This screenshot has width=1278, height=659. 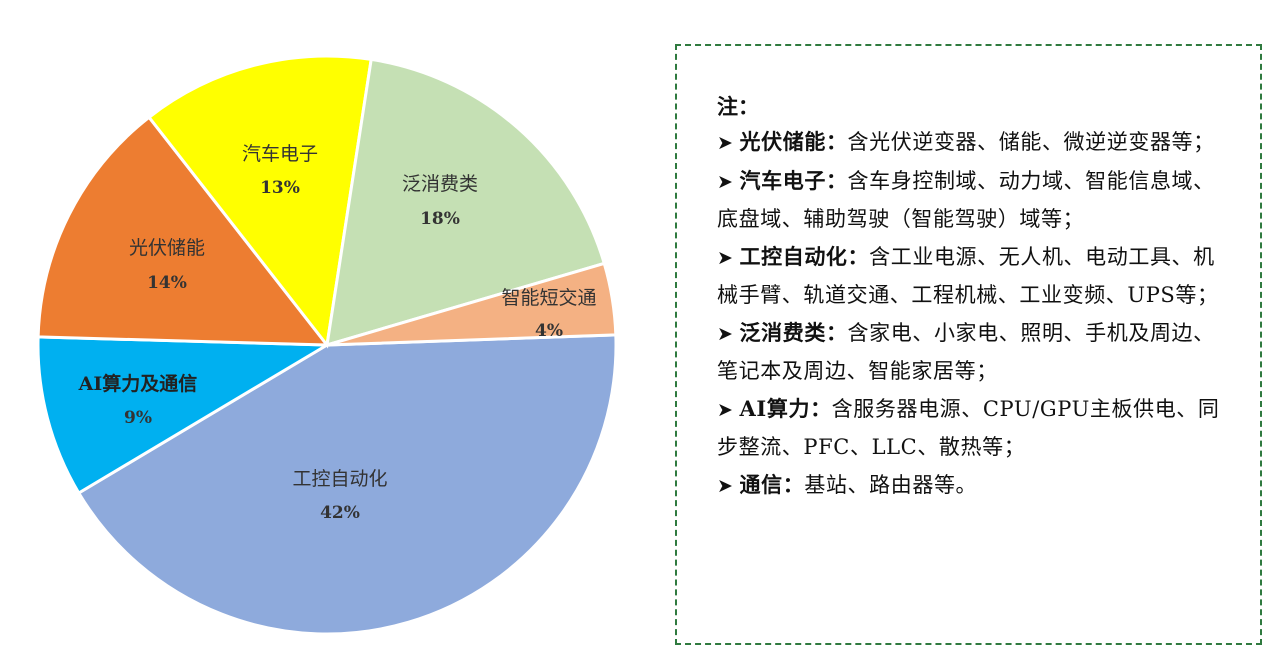 What do you see at coordinates (738, 106) in the screenshot?
I see `note-title: 注：` at bounding box center [738, 106].